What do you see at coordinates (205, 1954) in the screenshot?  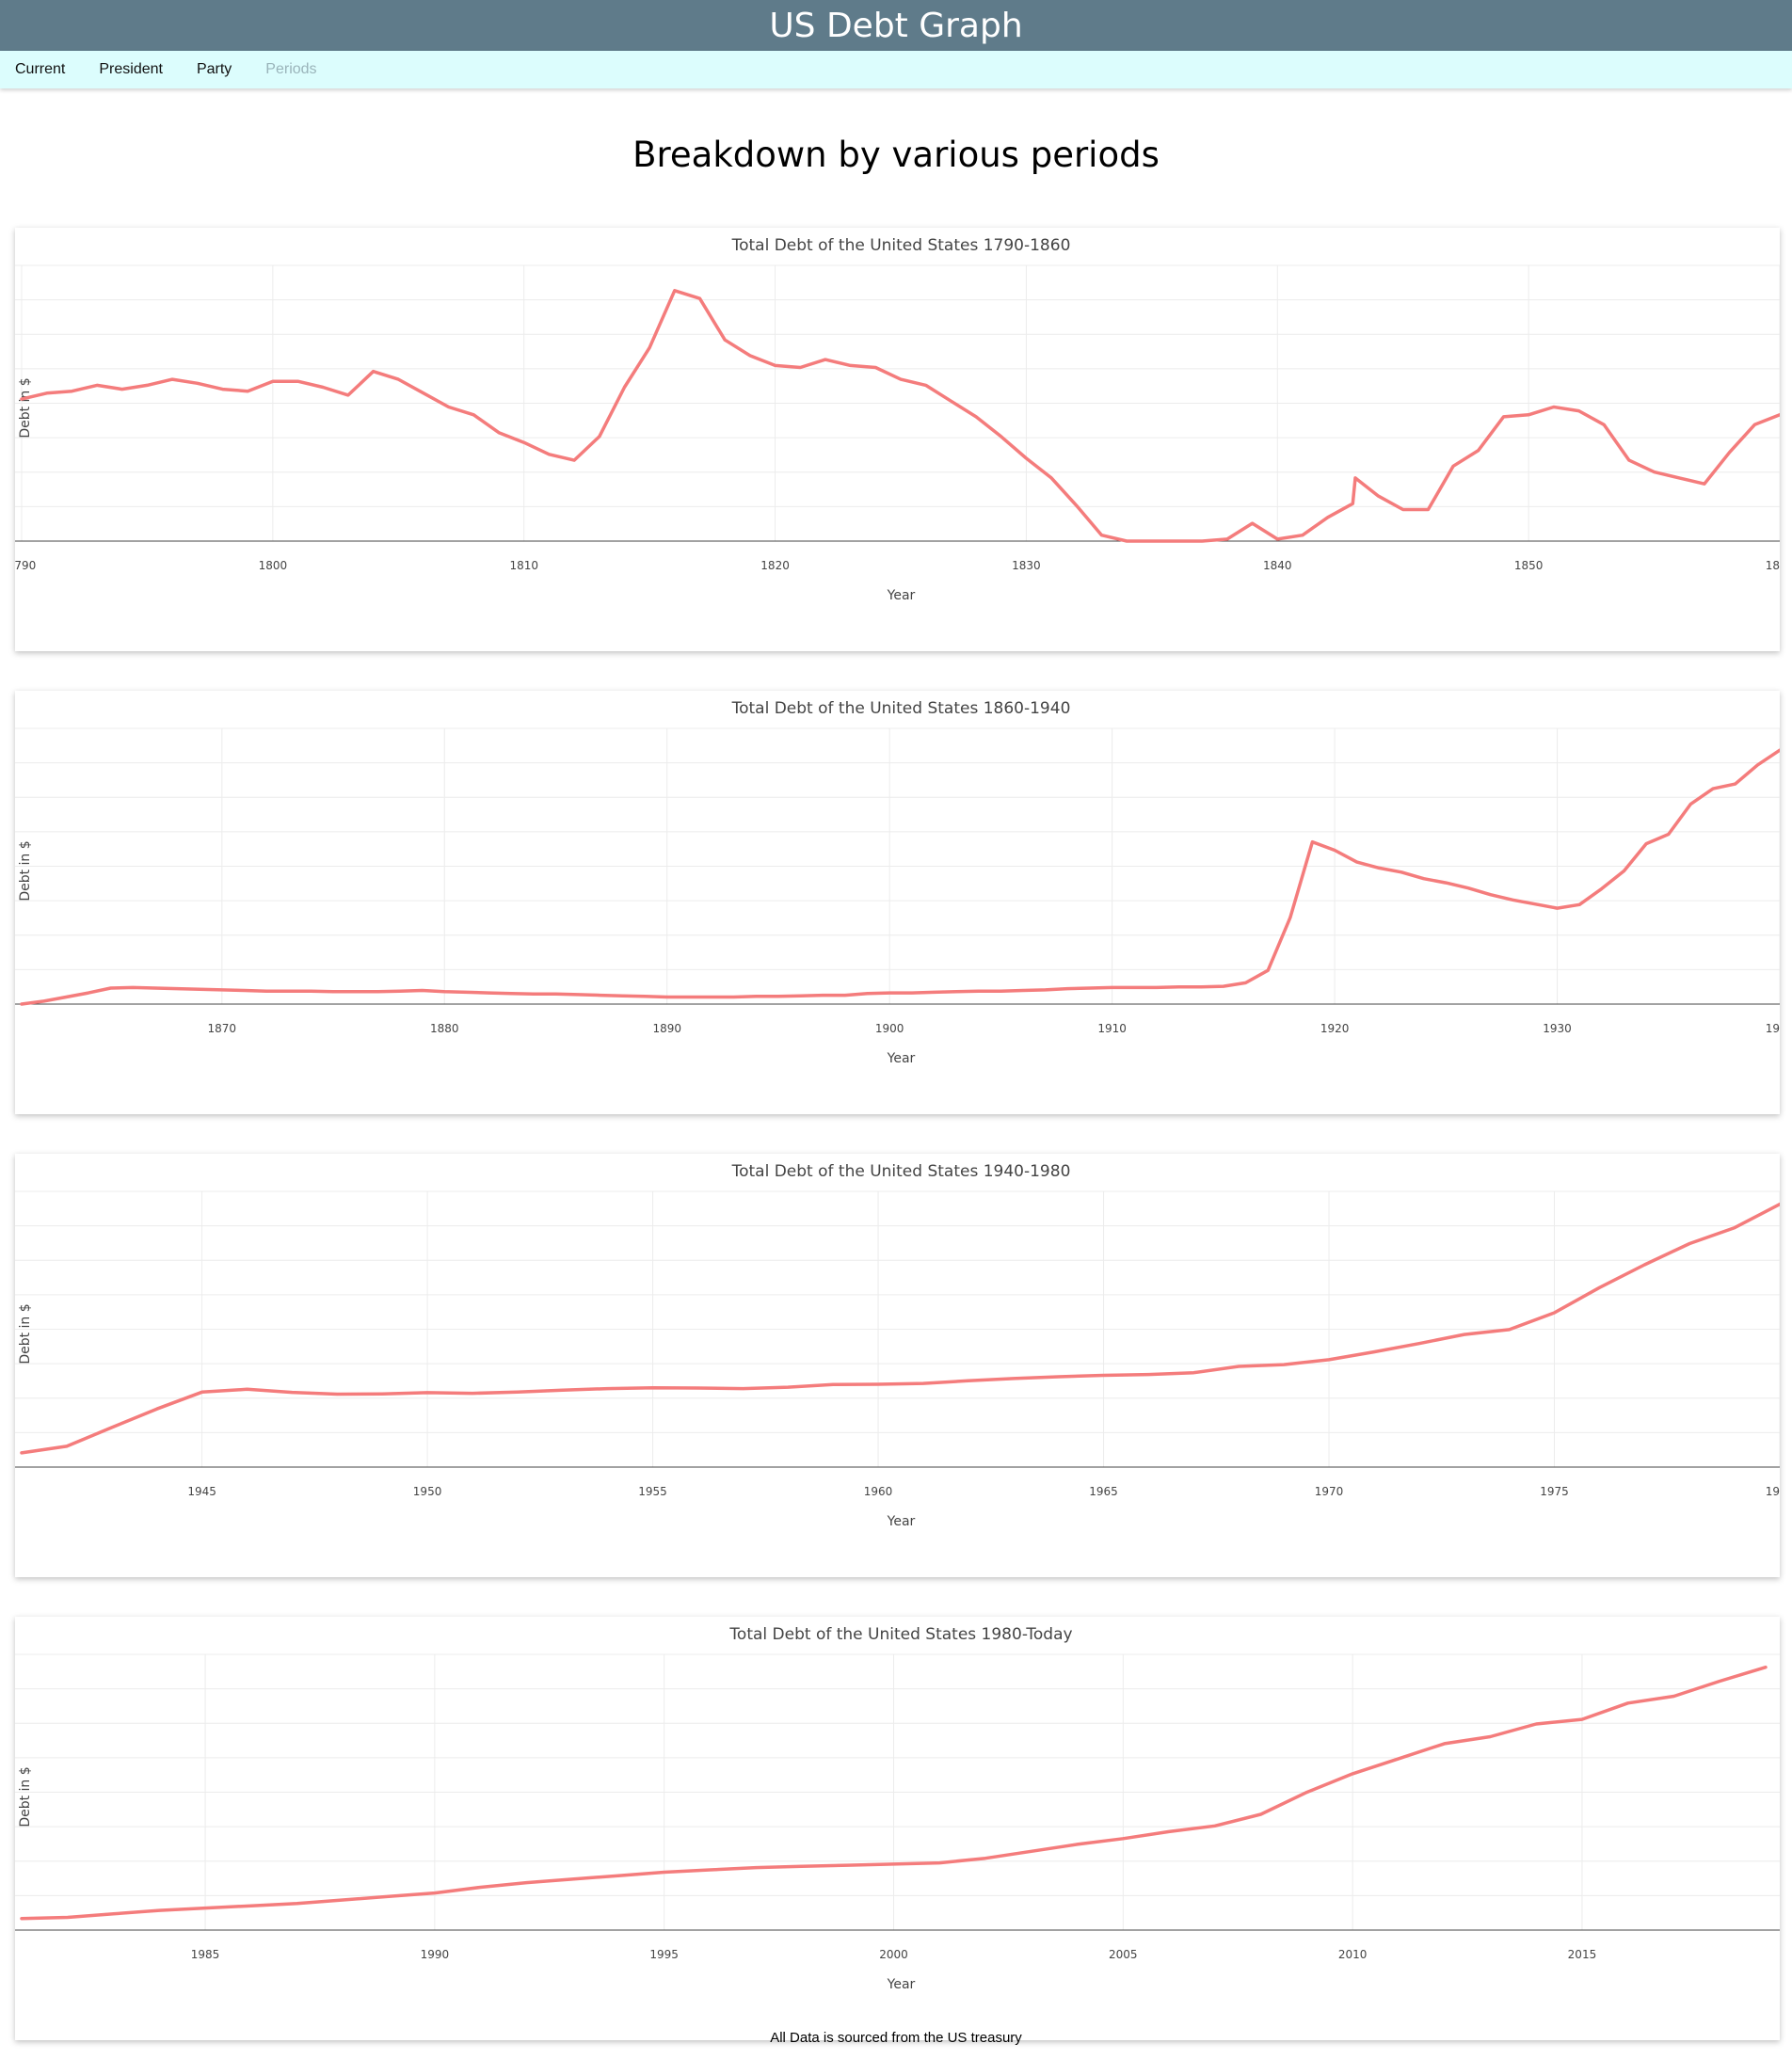 I see `x-tick-label: 1985` at bounding box center [205, 1954].